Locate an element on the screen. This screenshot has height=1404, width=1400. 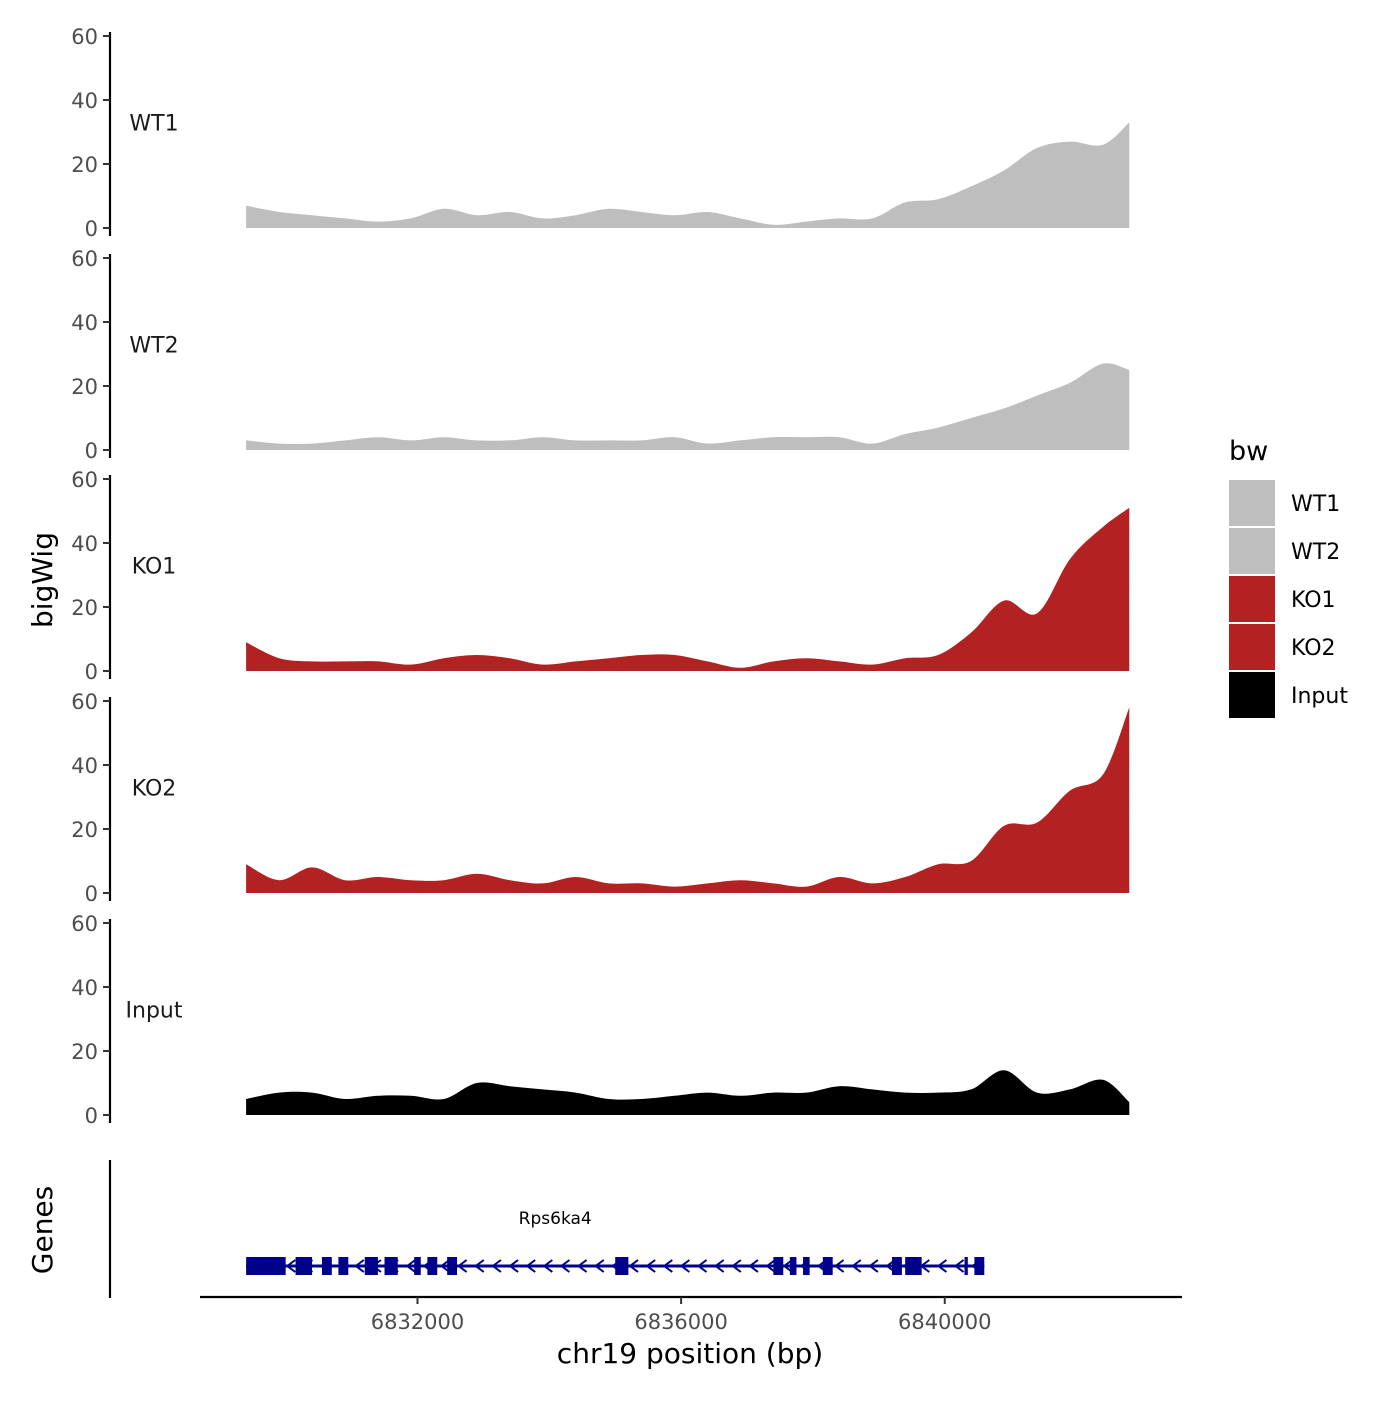
panel-wt2: 0 20 40 60 WT2 is located at coordinates (600, 355).